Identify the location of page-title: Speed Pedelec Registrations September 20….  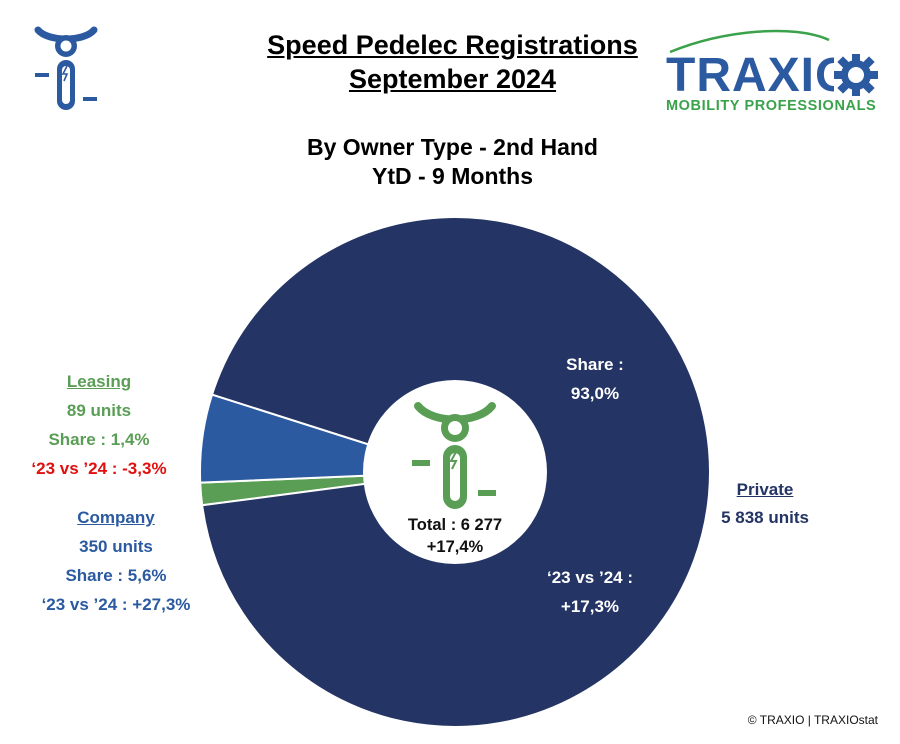
(452, 62).